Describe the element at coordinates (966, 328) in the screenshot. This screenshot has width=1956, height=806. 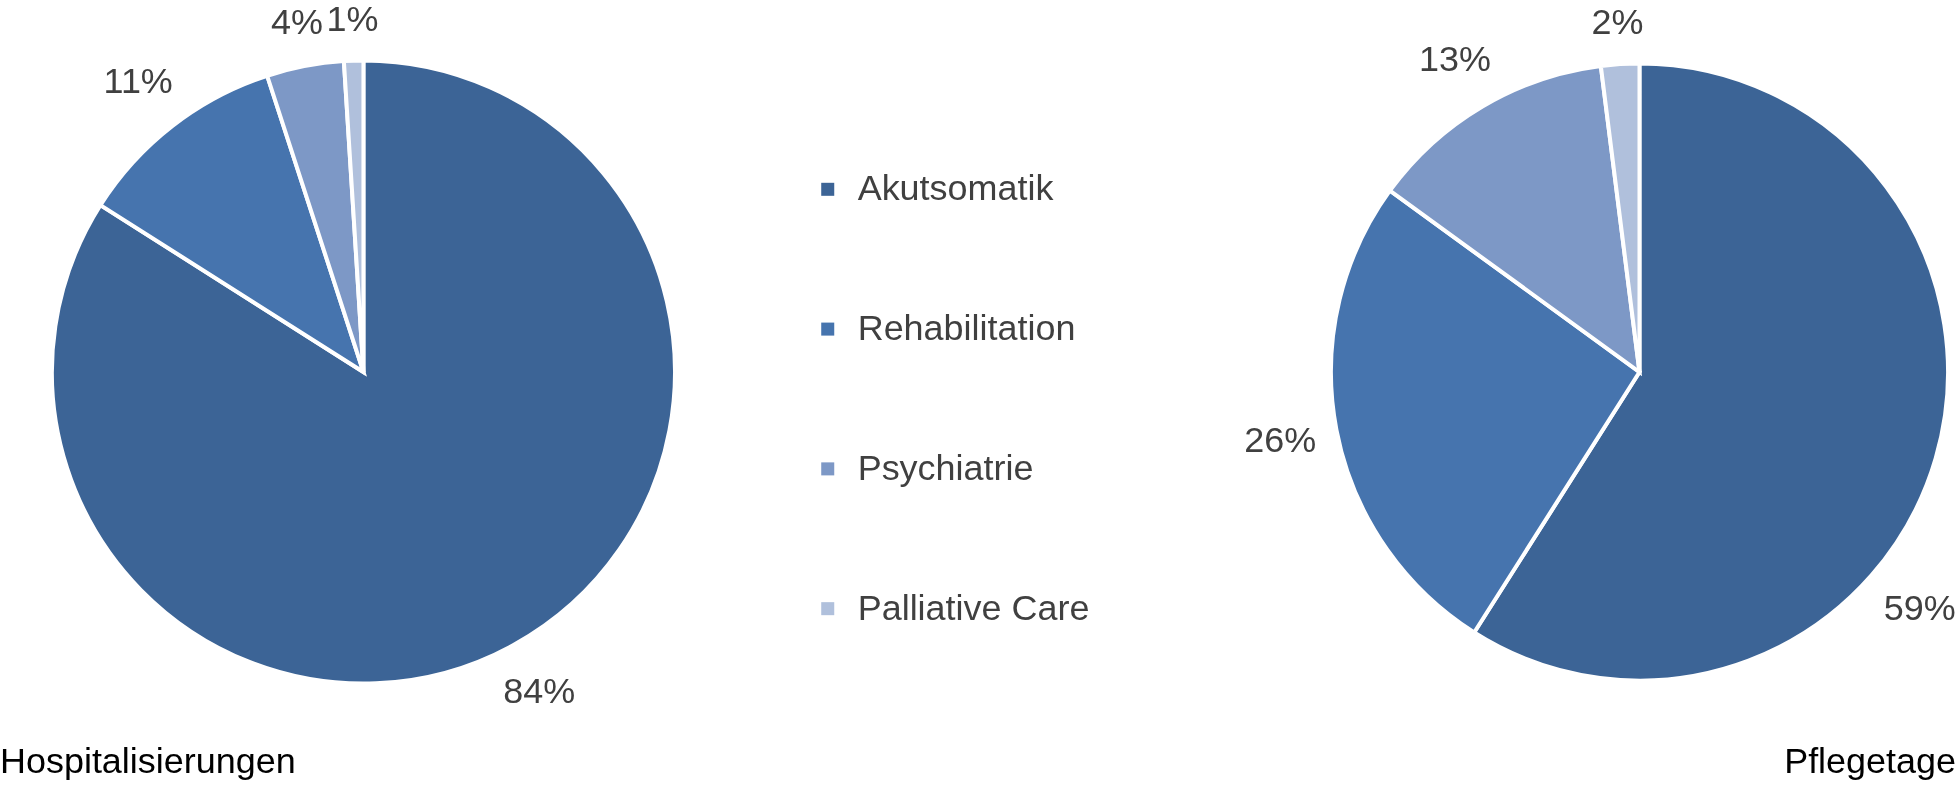
I see `legend-label: Rehabilitation` at that location.